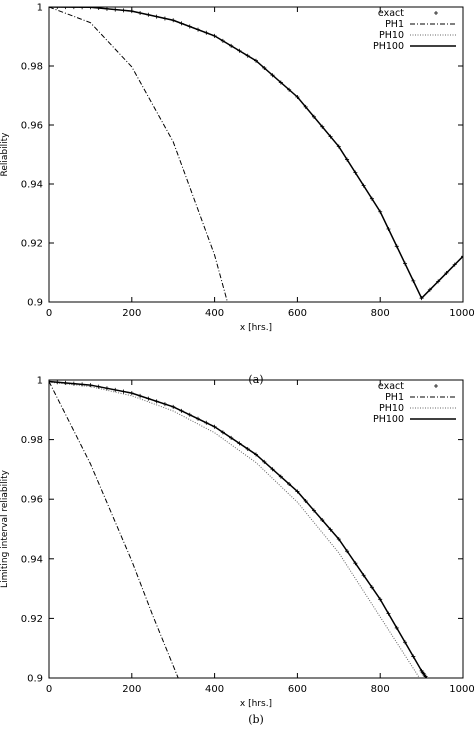 Image resolution: width=474 pixels, height=732 pixels. I want to click on x-tick-label: 1000, so click(461, 689).